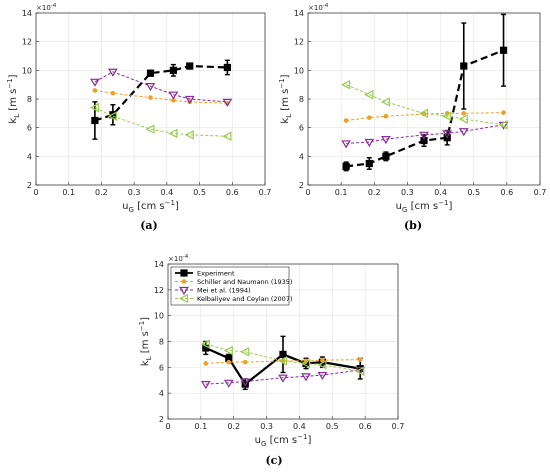  I want to click on y-tick-label: 8, so click(29, 99).